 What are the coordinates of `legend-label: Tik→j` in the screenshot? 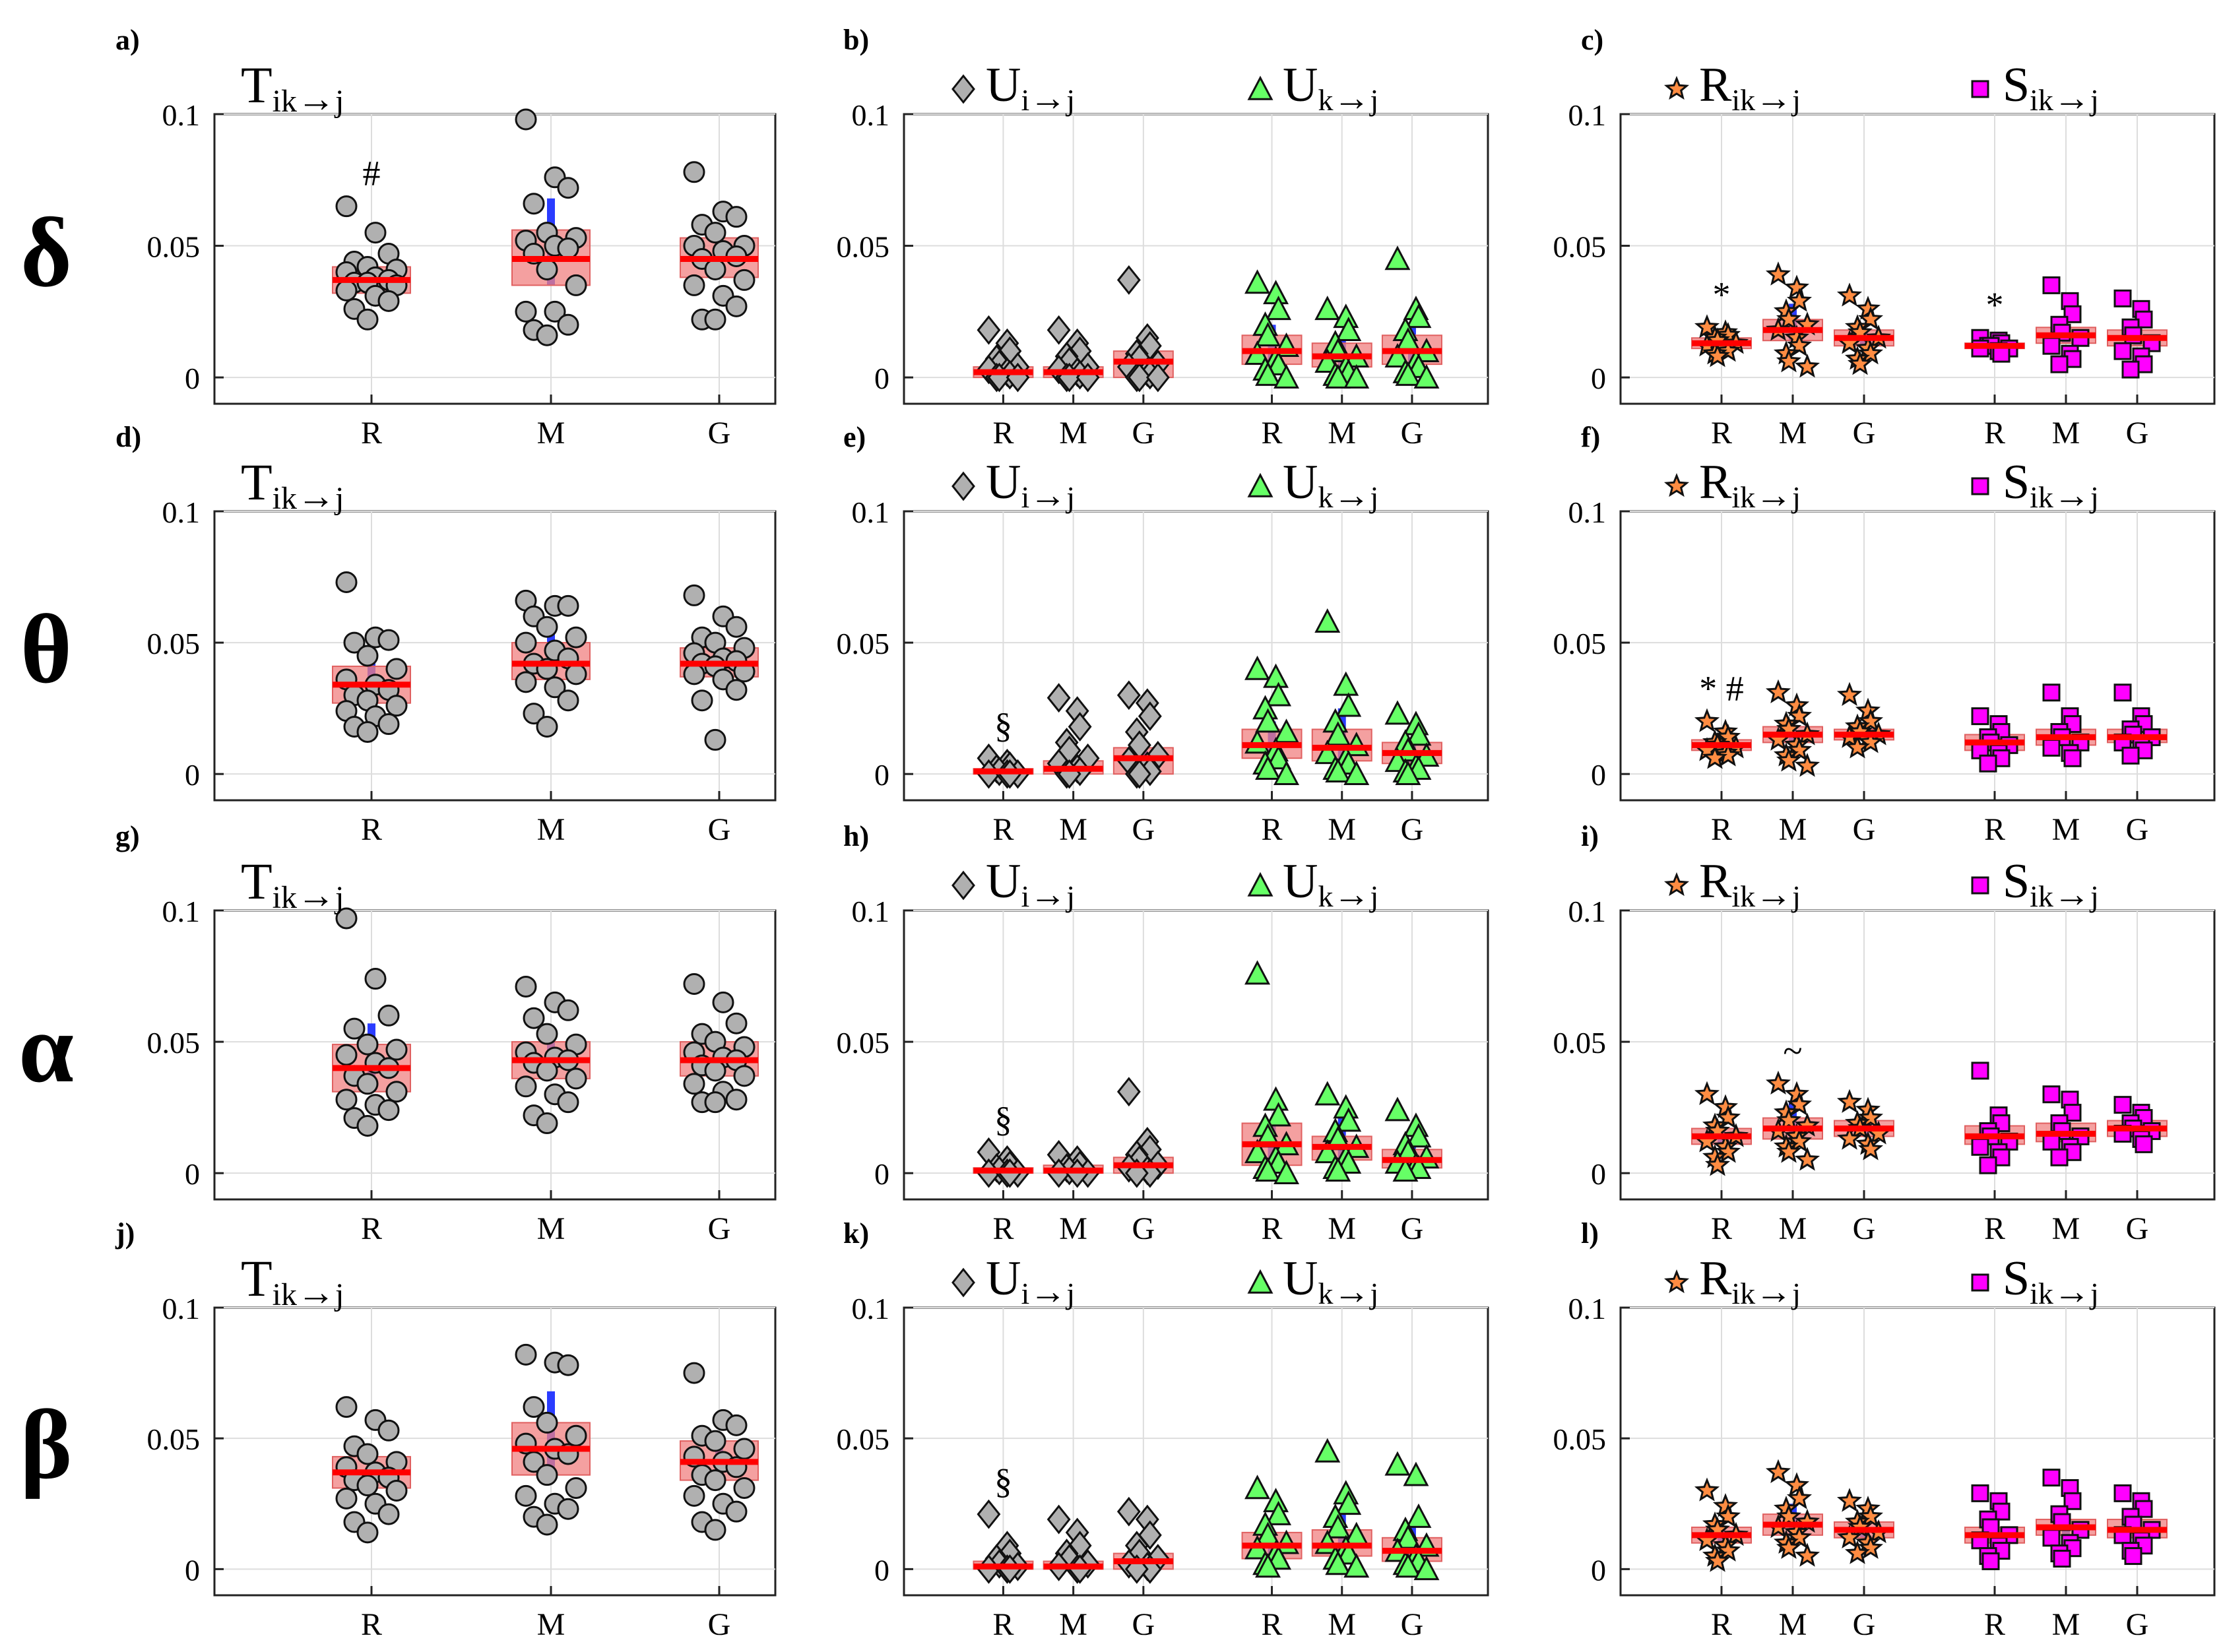 It's located at (292, 88).